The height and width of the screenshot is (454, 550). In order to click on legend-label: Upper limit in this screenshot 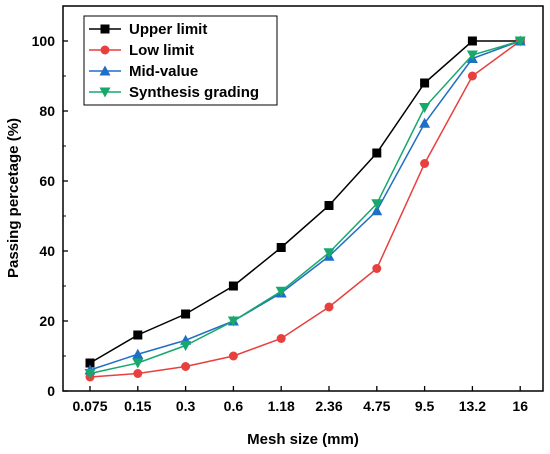, I will do `click(168, 29)`.